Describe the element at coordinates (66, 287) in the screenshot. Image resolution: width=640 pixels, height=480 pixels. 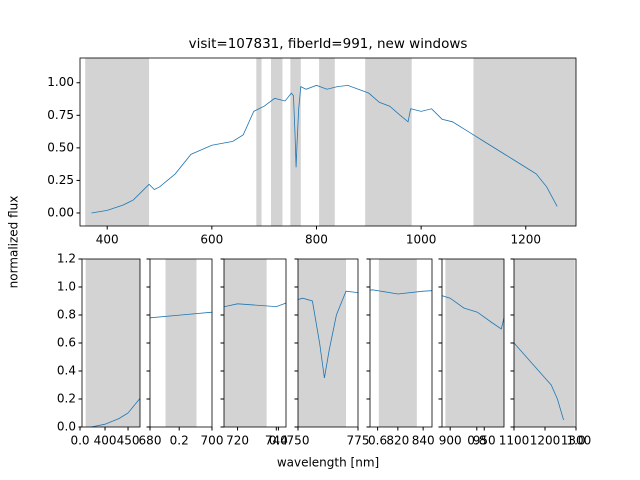
I see `y-tick-label: 1.0` at that location.